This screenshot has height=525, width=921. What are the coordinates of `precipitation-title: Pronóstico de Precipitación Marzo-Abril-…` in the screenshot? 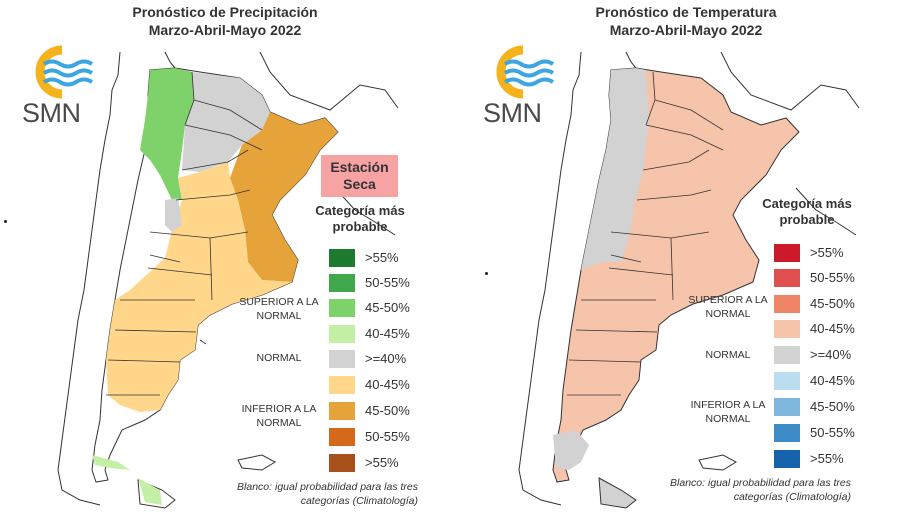 It's located at (225, 21).